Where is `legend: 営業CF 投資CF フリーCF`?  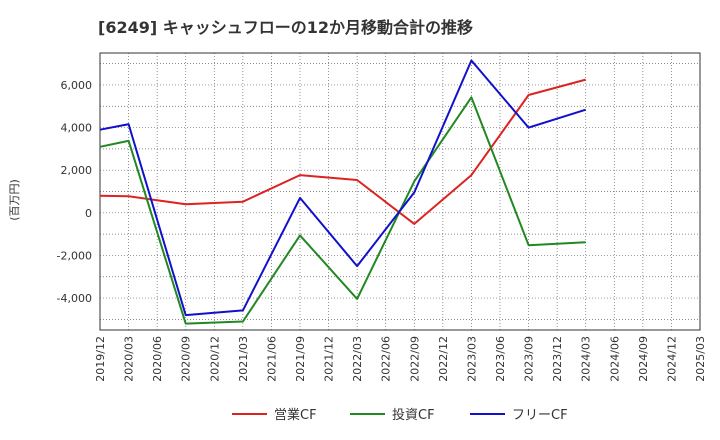 legend: 営業CF 投資CF フリーCF is located at coordinates (400, 415).